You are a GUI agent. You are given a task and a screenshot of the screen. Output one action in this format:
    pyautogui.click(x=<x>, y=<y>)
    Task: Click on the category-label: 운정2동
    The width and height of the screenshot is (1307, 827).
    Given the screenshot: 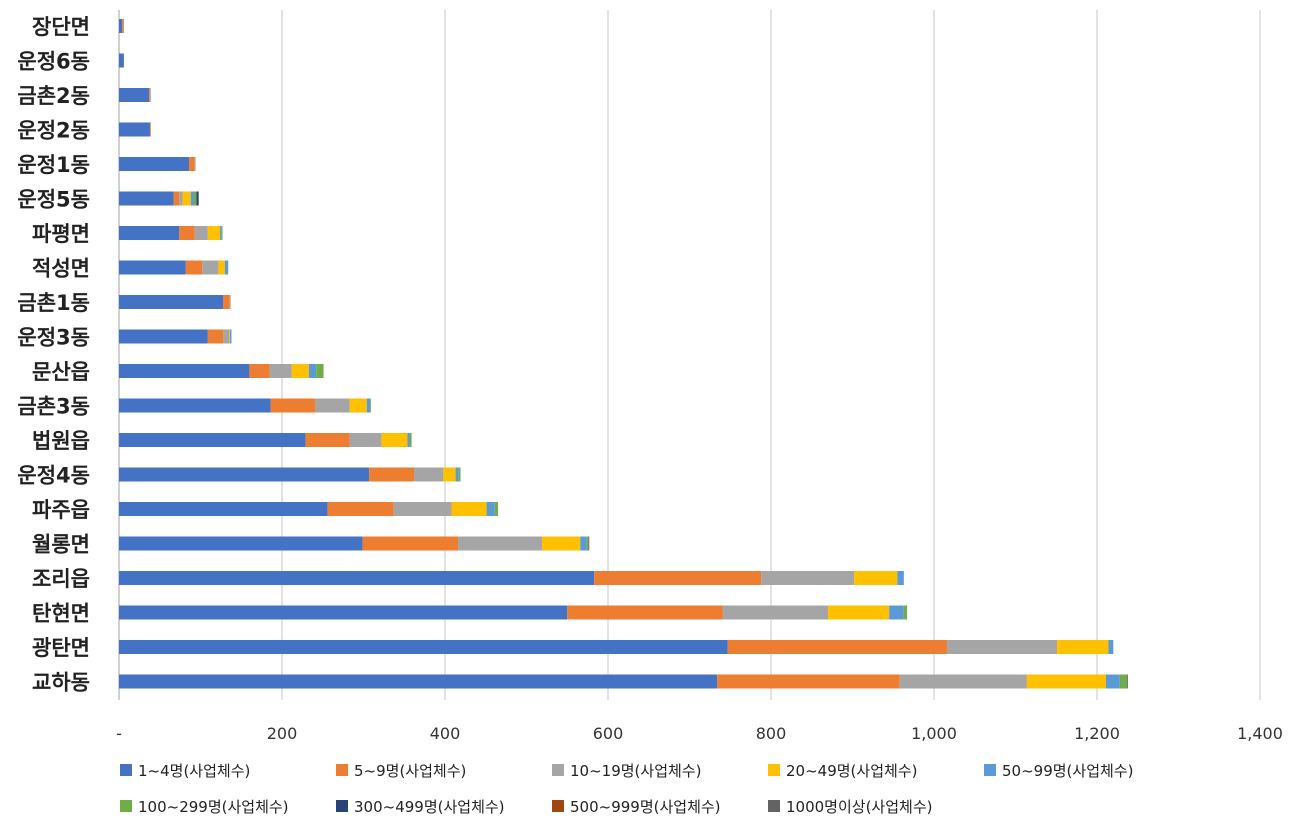 What is the action you would take?
    pyautogui.click(x=53, y=131)
    